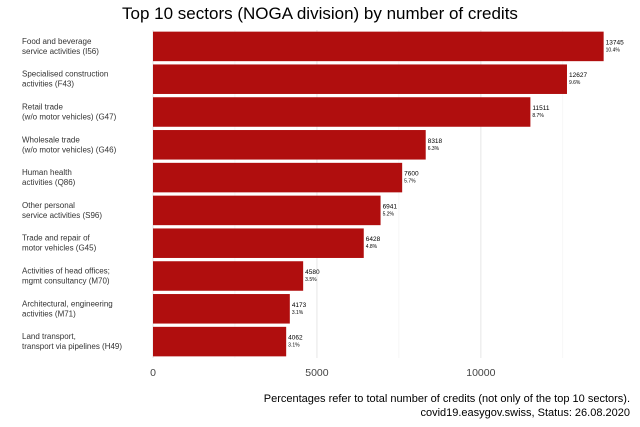 The image size is (640, 427). I want to click on x-tick-label: 5000, so click(317, 373).